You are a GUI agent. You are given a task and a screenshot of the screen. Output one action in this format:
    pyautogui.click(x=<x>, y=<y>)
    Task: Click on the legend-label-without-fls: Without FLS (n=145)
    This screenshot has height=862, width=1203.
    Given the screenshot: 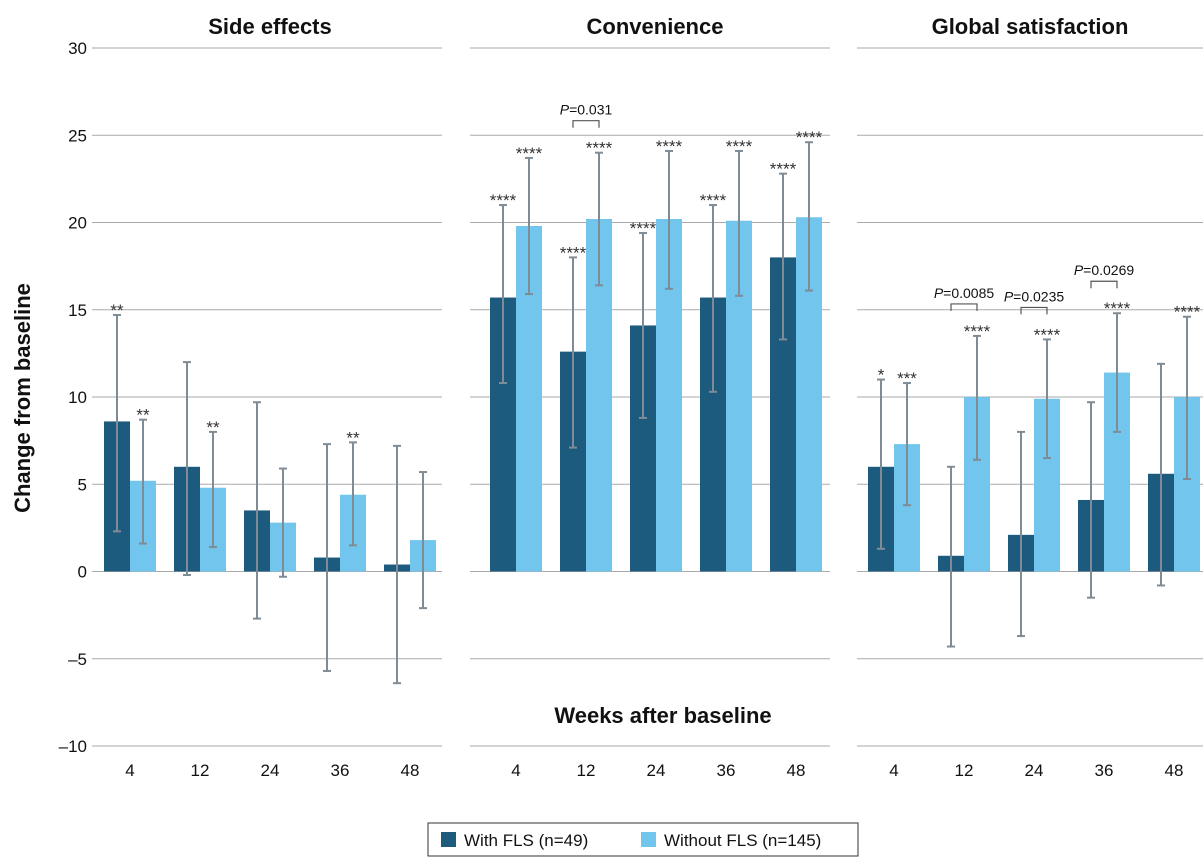 What is the action you would take?
    pyautogui.click(x=742, y=840)
    